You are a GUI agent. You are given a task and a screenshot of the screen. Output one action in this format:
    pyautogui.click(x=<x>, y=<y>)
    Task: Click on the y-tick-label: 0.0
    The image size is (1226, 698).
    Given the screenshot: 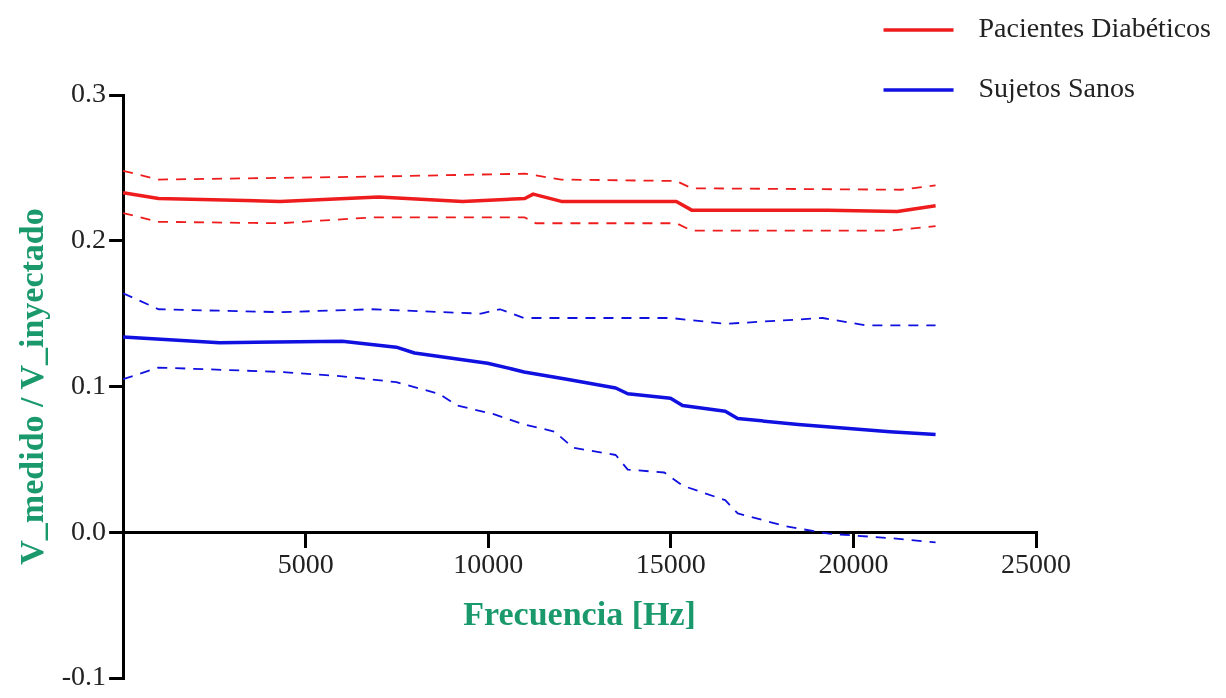 What is the action you would take?
    pyautogui.click(x=89, y=530)
    